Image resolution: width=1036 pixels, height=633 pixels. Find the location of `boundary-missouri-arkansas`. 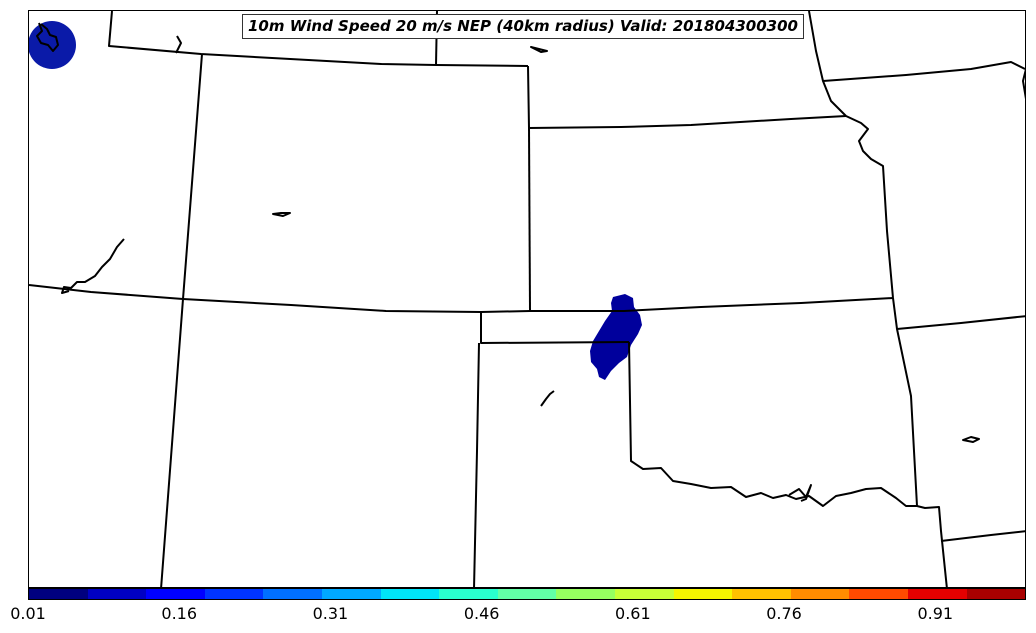

boundary-missouri-arkansas is located at coordinates (960, 322).